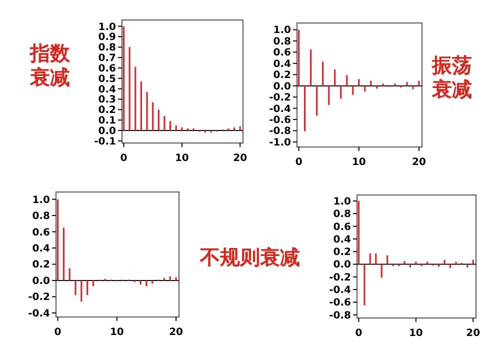 This screenshot has width=503, height=360. I want to click on y-tick-label: 0.9, so click(107, 38).